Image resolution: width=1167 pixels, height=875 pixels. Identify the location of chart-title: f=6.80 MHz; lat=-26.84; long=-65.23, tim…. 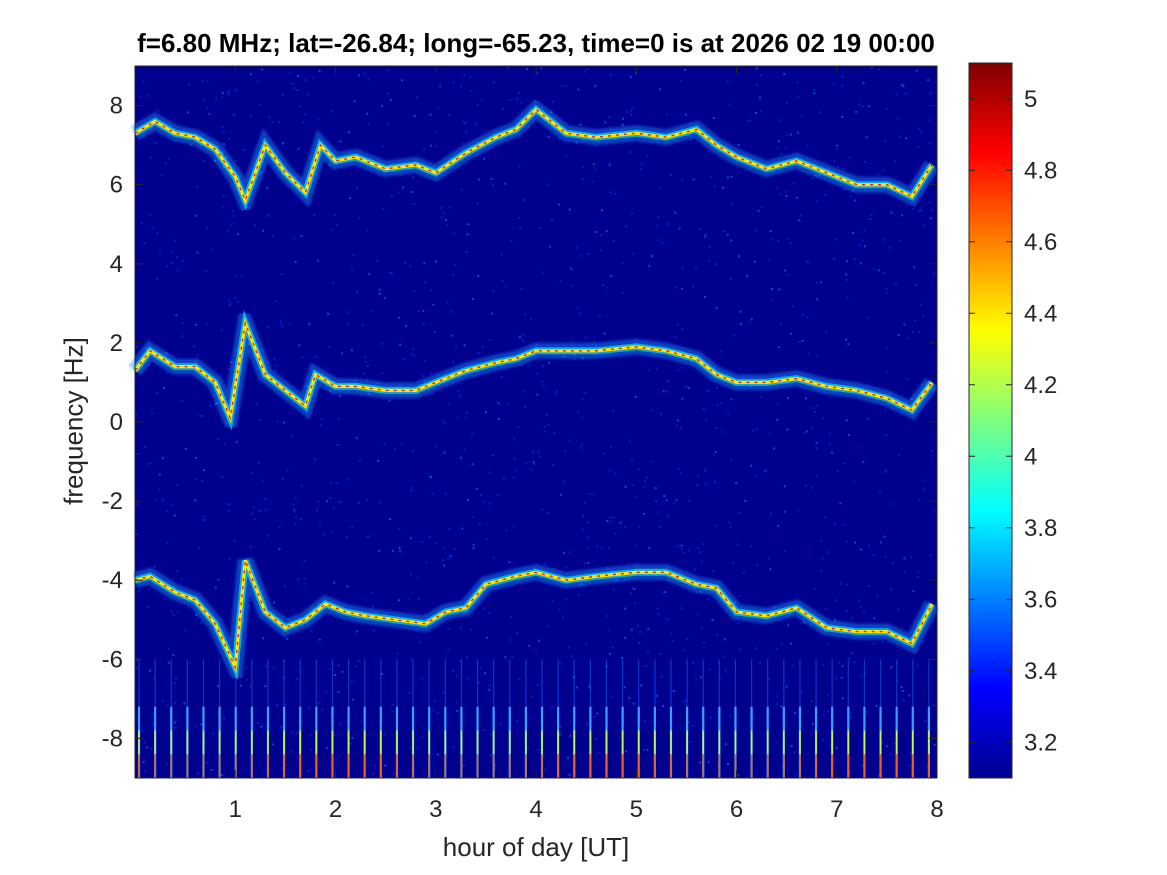
(536, 43).